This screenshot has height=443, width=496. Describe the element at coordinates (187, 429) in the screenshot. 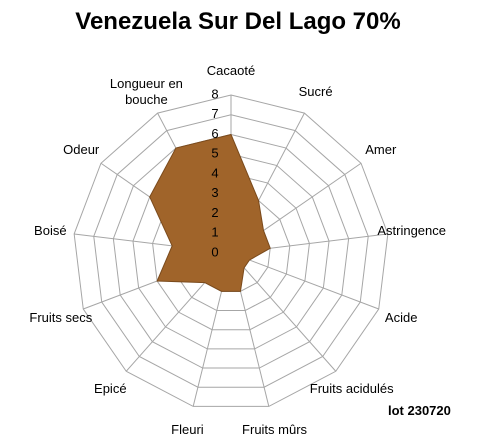

I see `category-label: Fleuri` at that location.